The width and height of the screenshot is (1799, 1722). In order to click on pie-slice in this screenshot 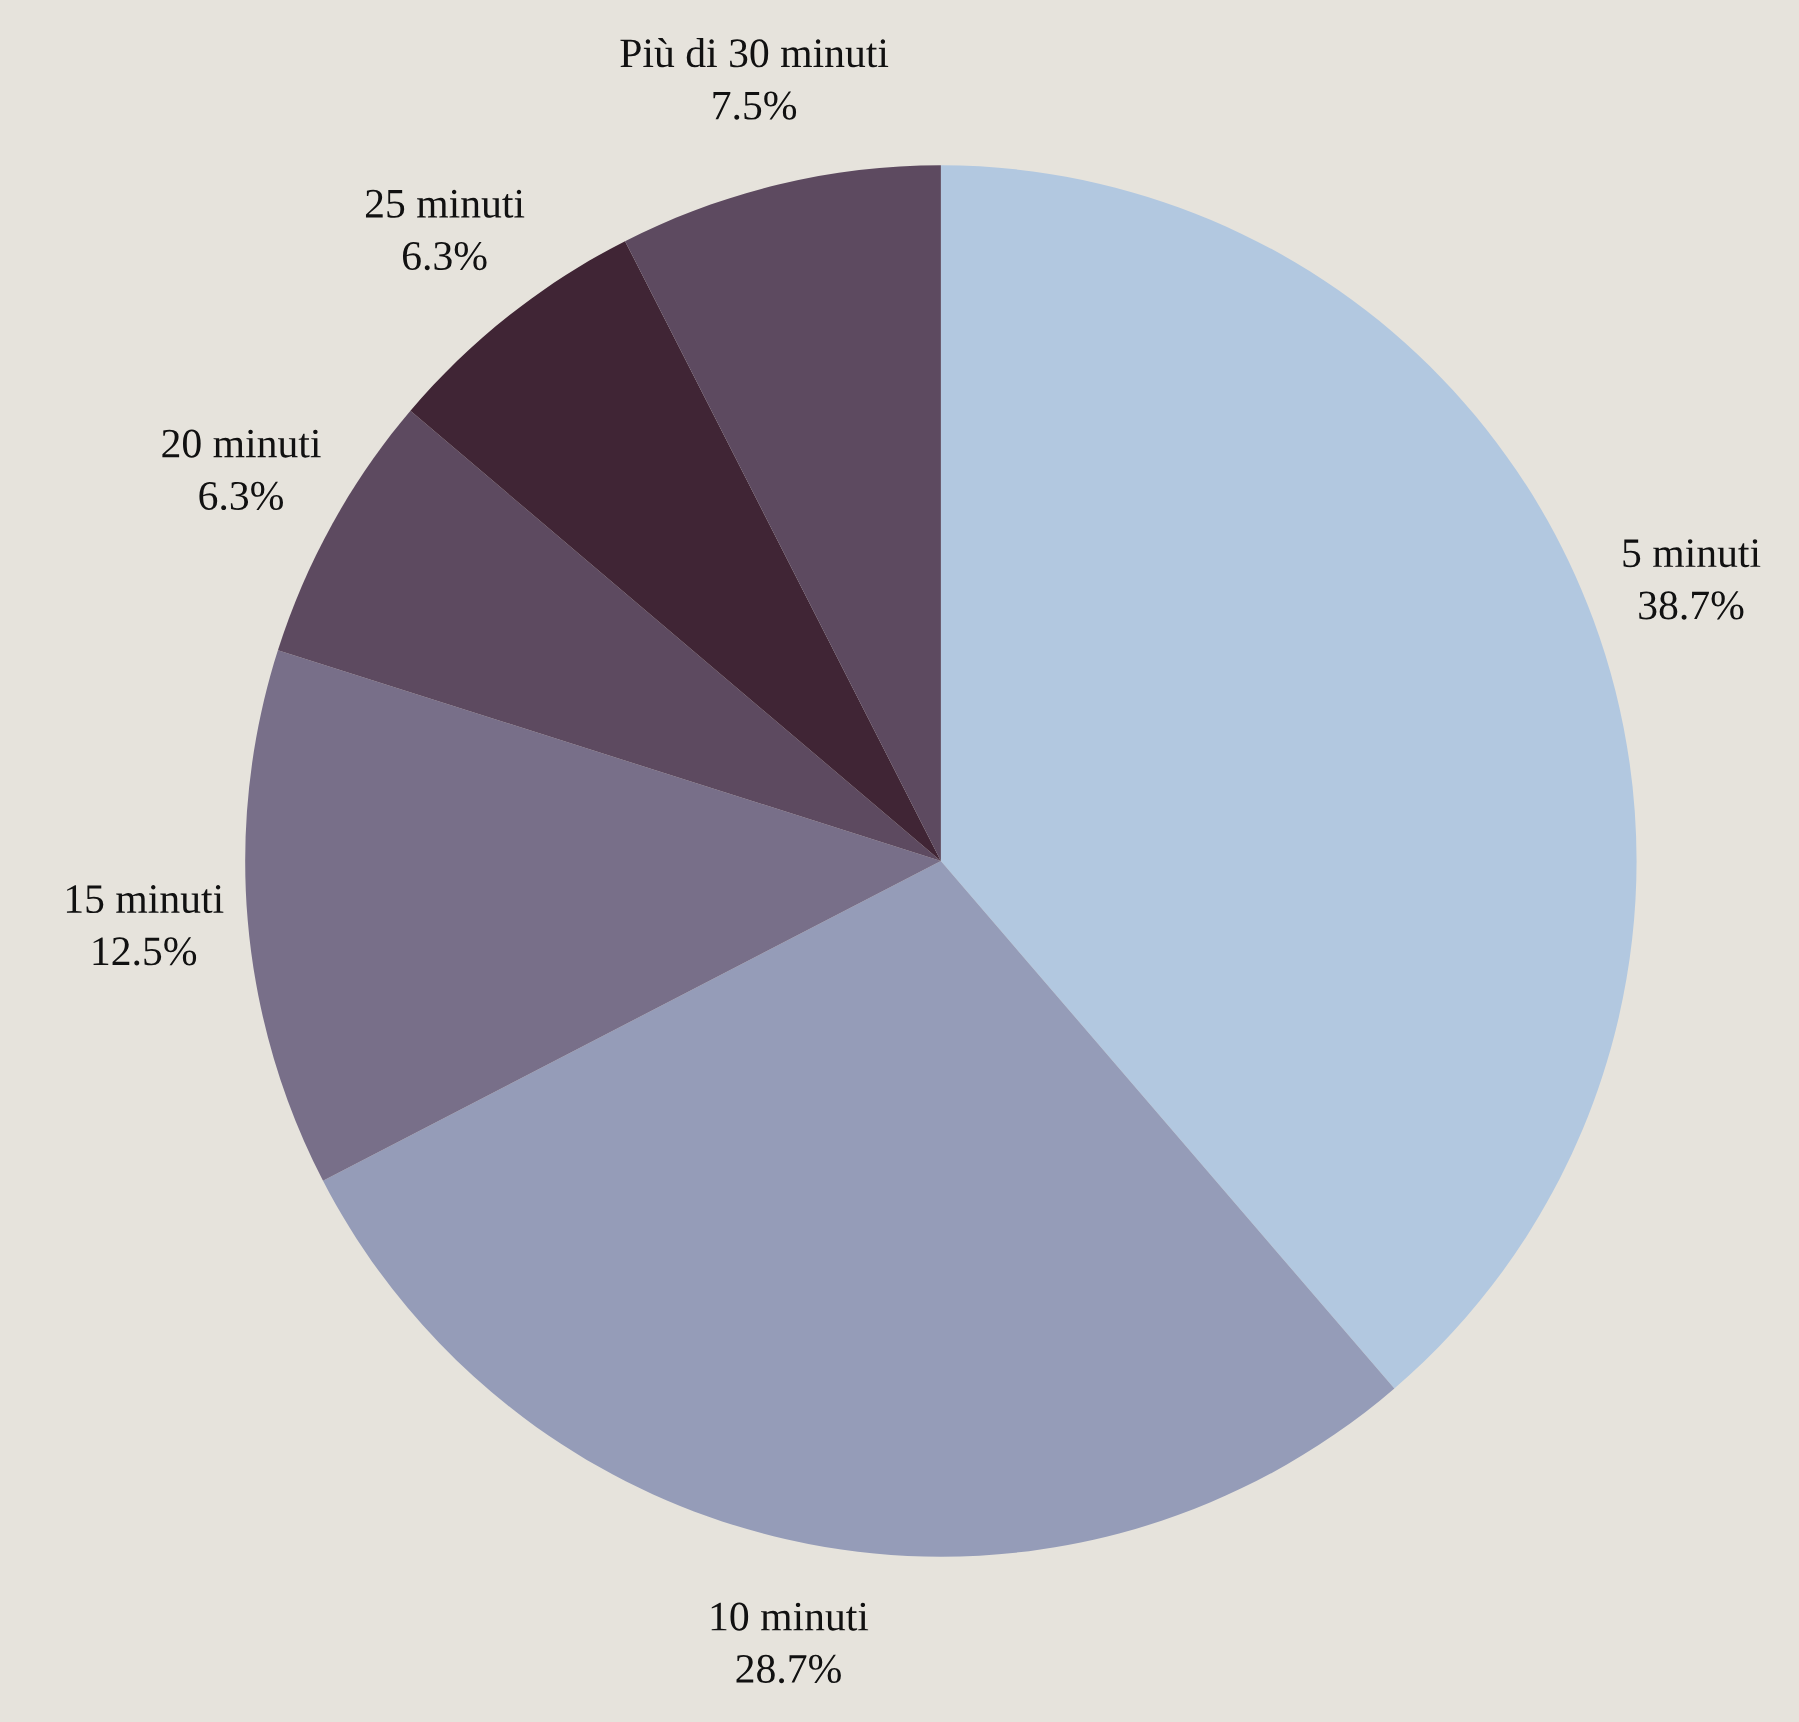, I will do `click(593, 915)`.